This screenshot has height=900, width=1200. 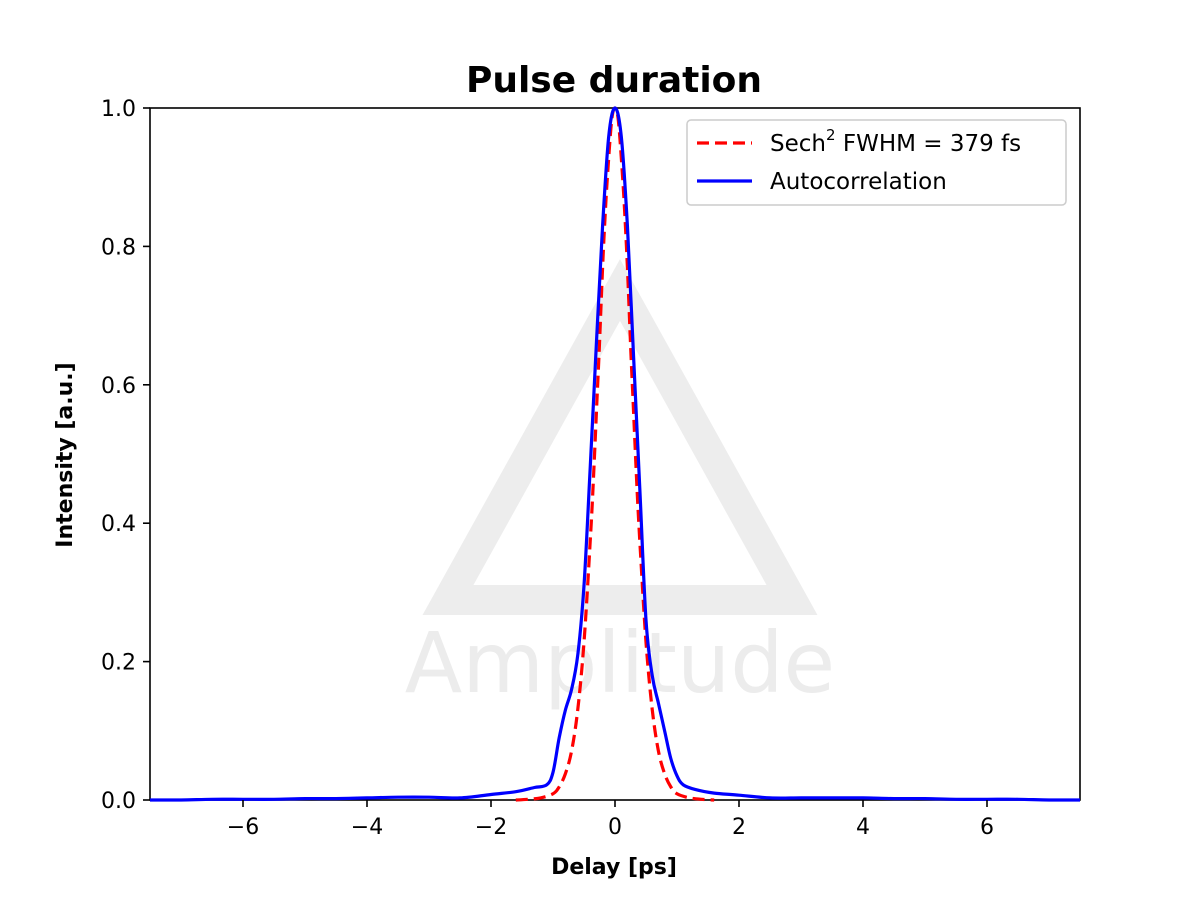 I want to click on y-tick-label: 0.2, so click(x=118, y=663).